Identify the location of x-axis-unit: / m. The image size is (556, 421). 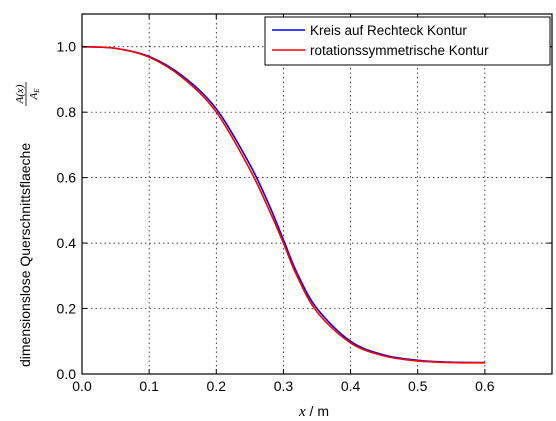
(317, 411).